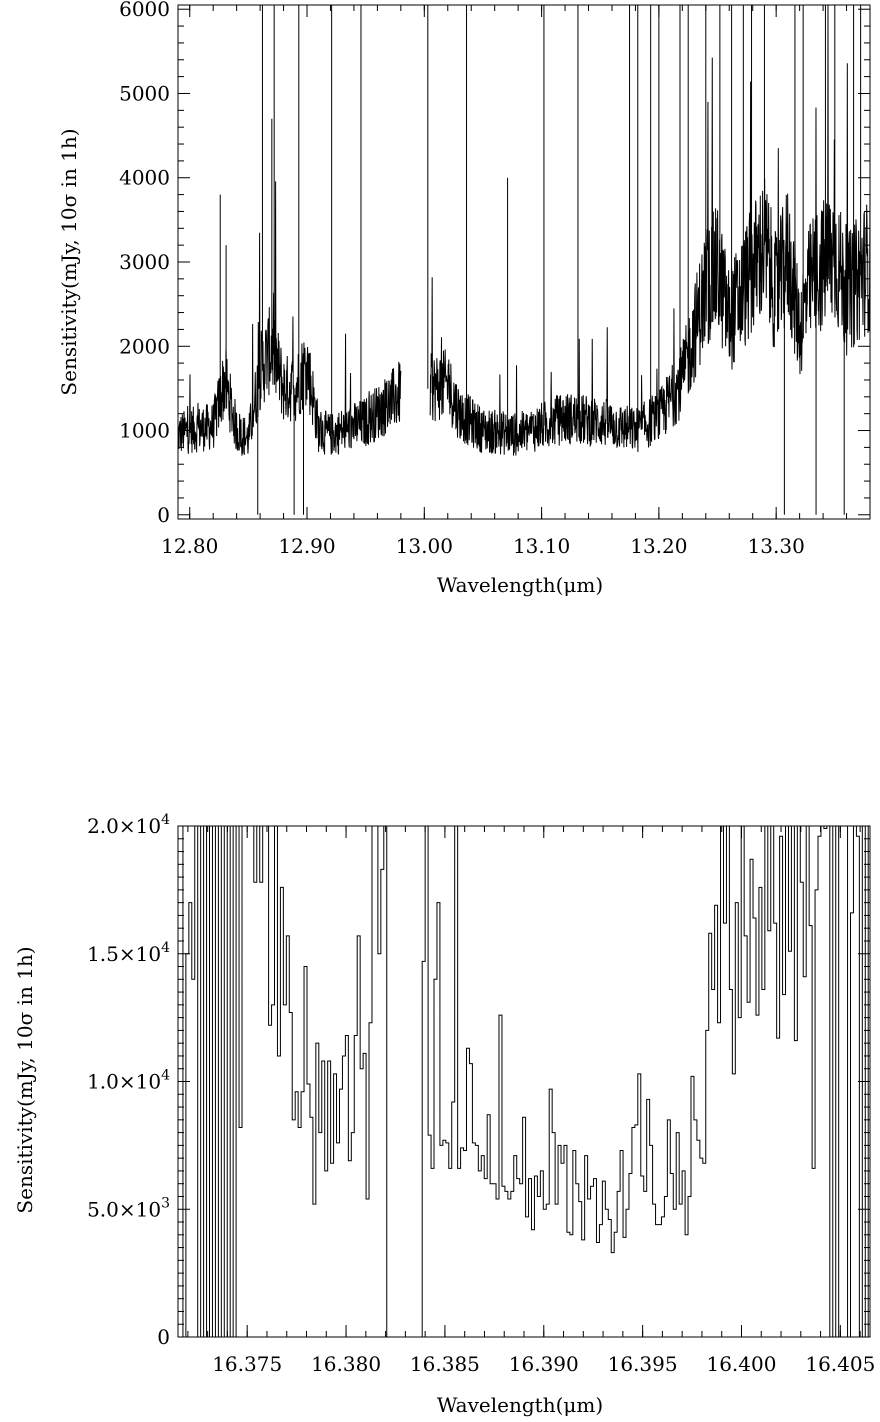  I want to click on bottom-x-tick-label: 16.400, so click(741, 1364).